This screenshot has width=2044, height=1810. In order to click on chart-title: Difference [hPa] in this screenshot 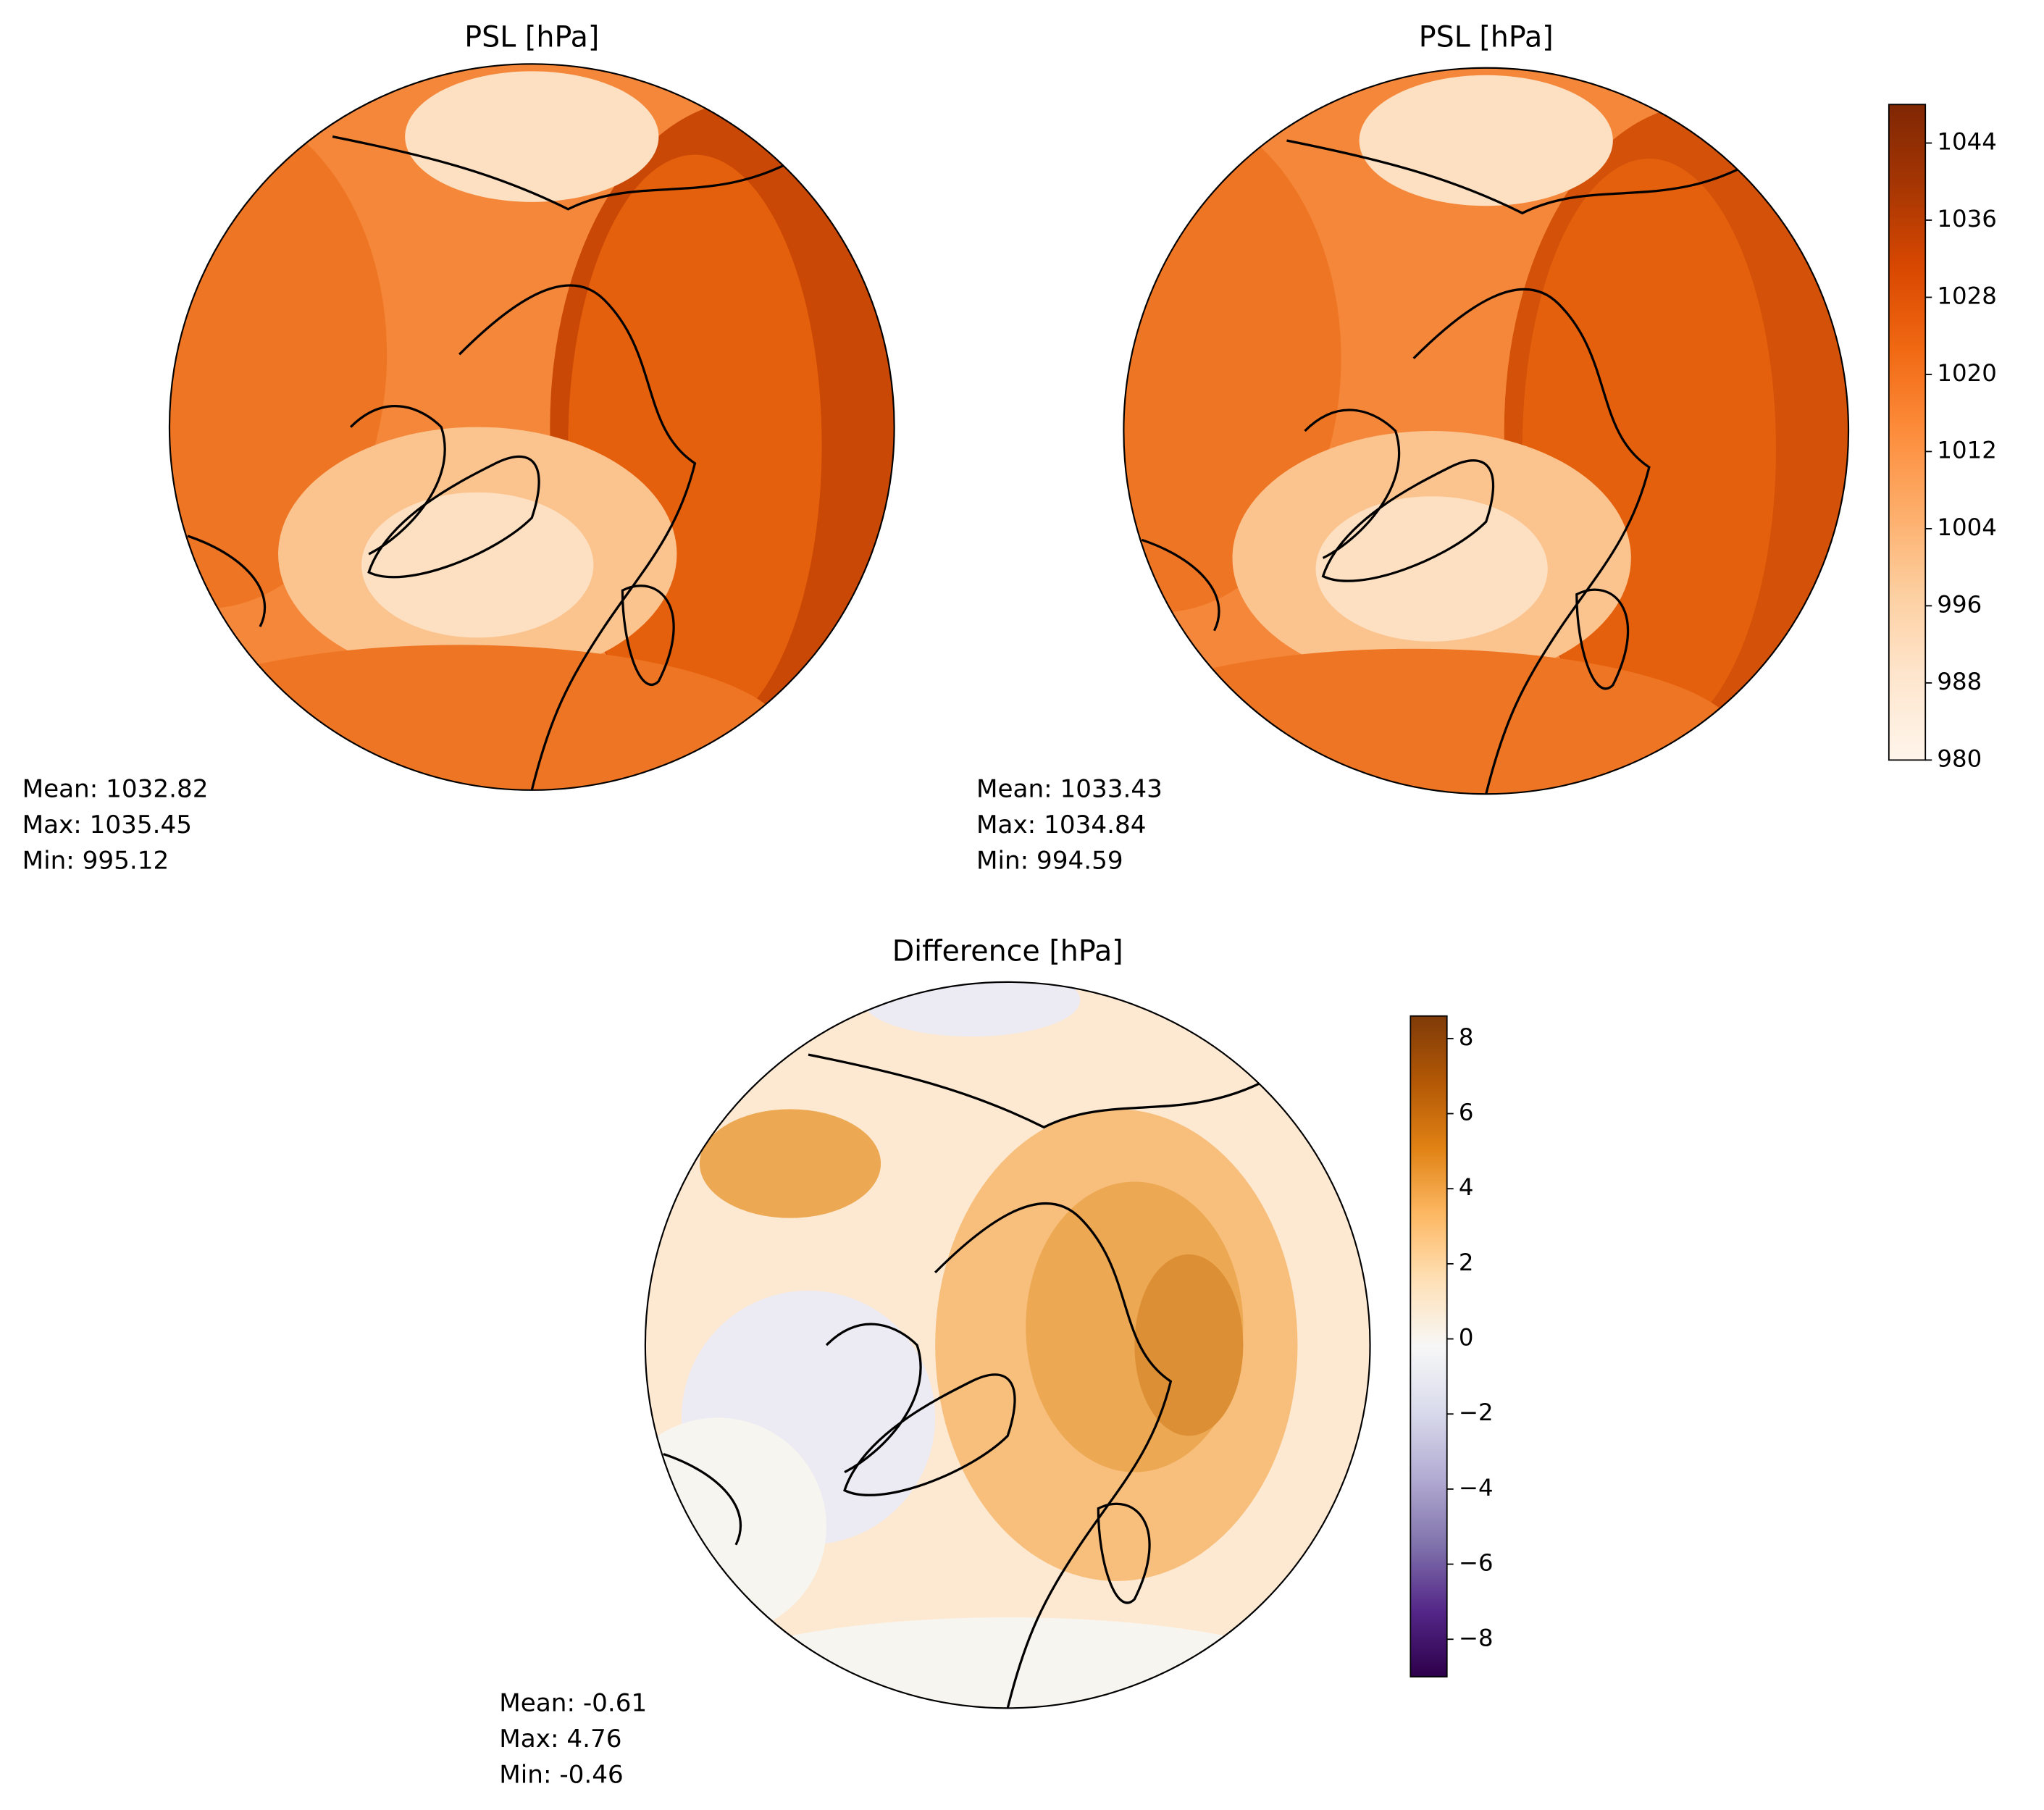, I will do `click(1007, 951)`.